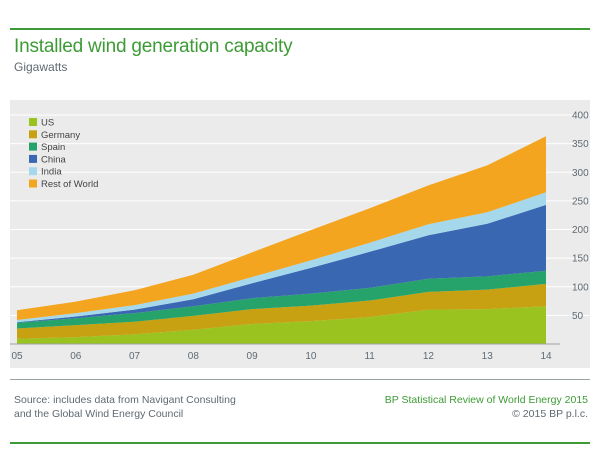 This screenshot has width=600, height=455. What do you see at coordinates (281, 325) in the screenshot?
I see `series-area-us` at bounding box center [281, 325].